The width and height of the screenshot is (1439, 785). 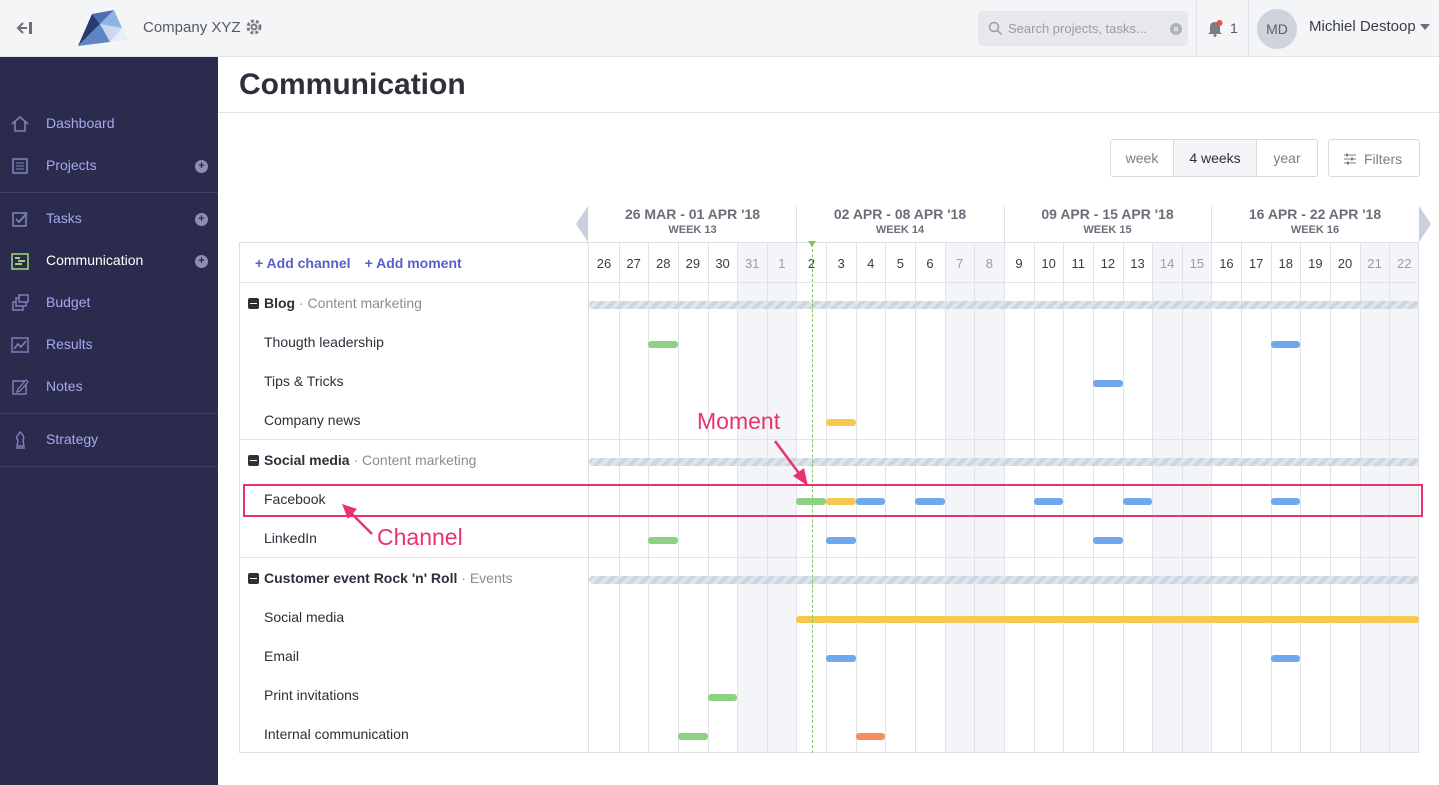 What do you see at coordinates (1425, 27) in the screenshot?
I see `chevron-down-icon` at bounding box center [1425, 27].